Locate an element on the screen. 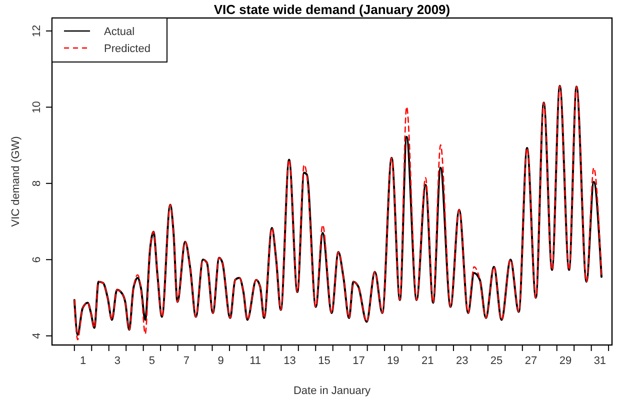 The image size is (622, 402). x-tick-label: 11 is located at coordinates (256, 361).